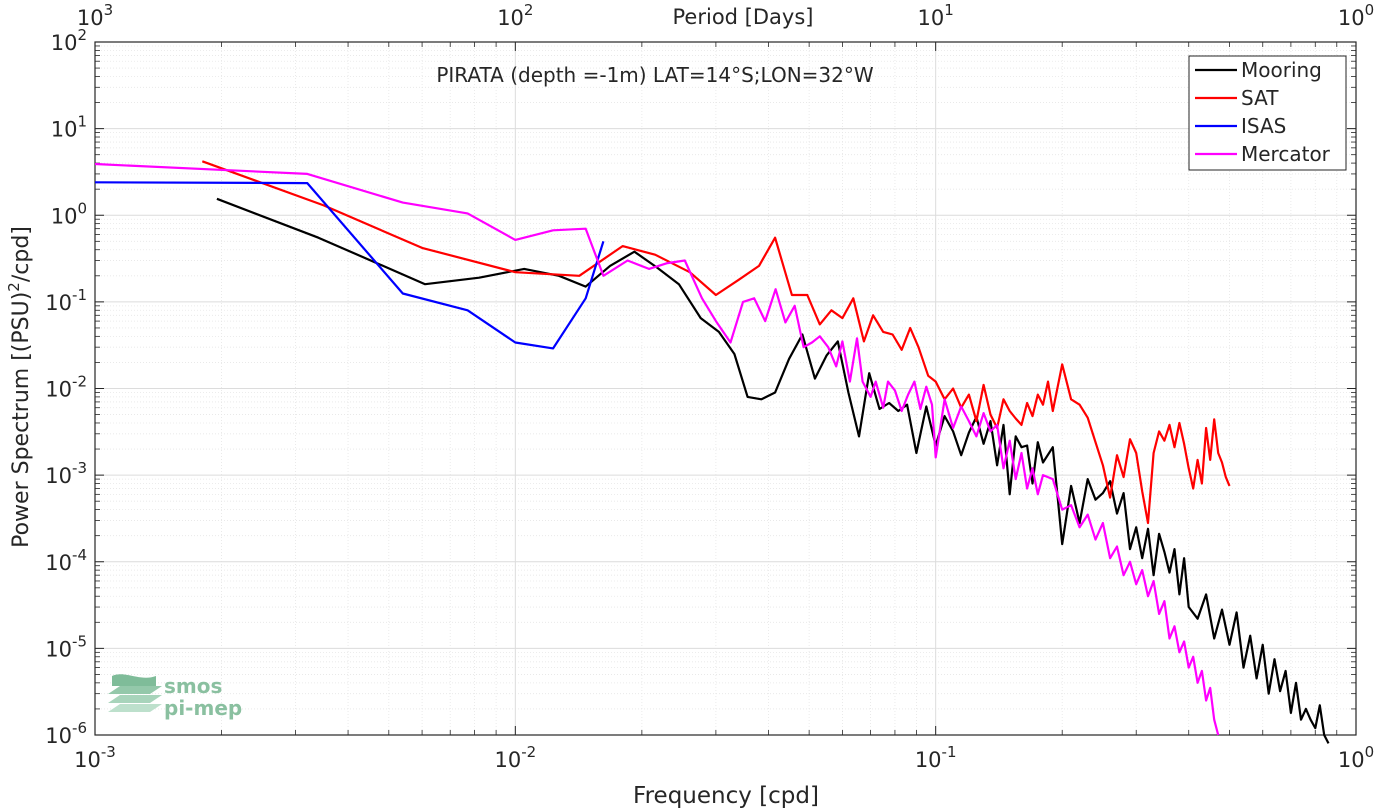  I want to click on y-tick-label: 10⁰, so click(69, 213).